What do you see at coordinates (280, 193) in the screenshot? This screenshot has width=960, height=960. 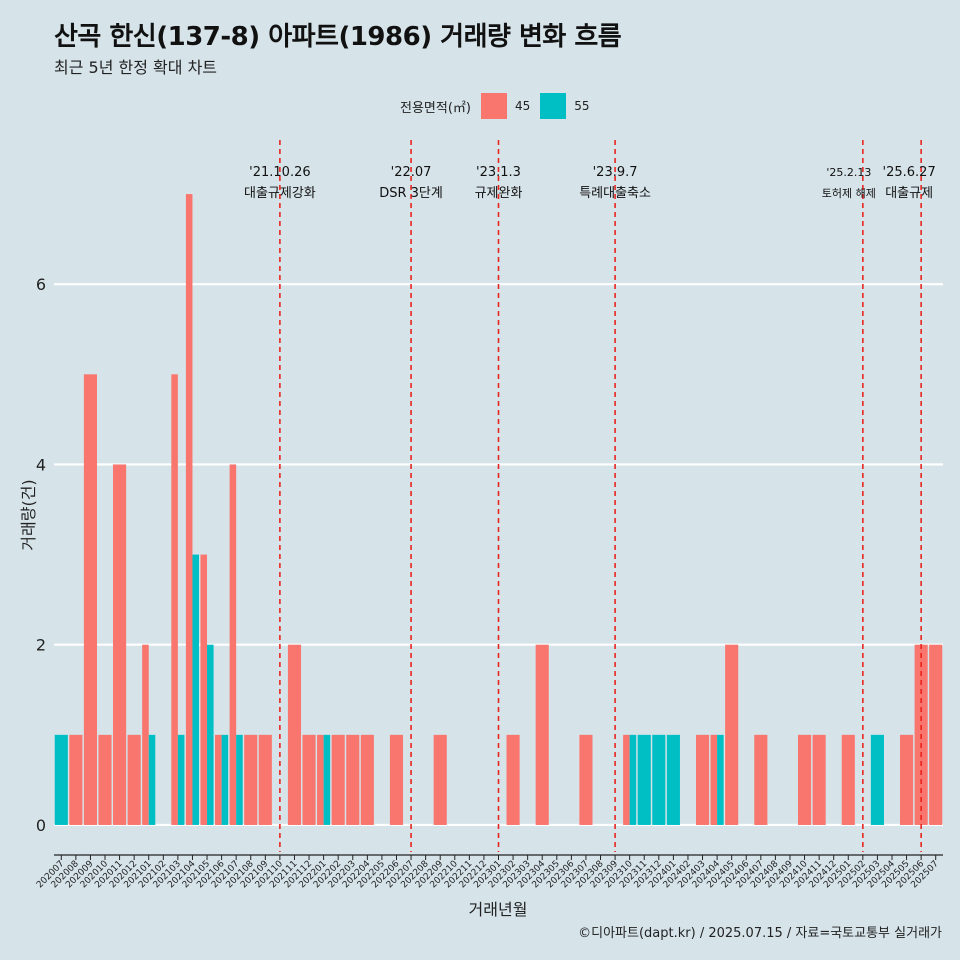 I see `event-label-0: 대출규제강화` at bounding box center [280, 193].